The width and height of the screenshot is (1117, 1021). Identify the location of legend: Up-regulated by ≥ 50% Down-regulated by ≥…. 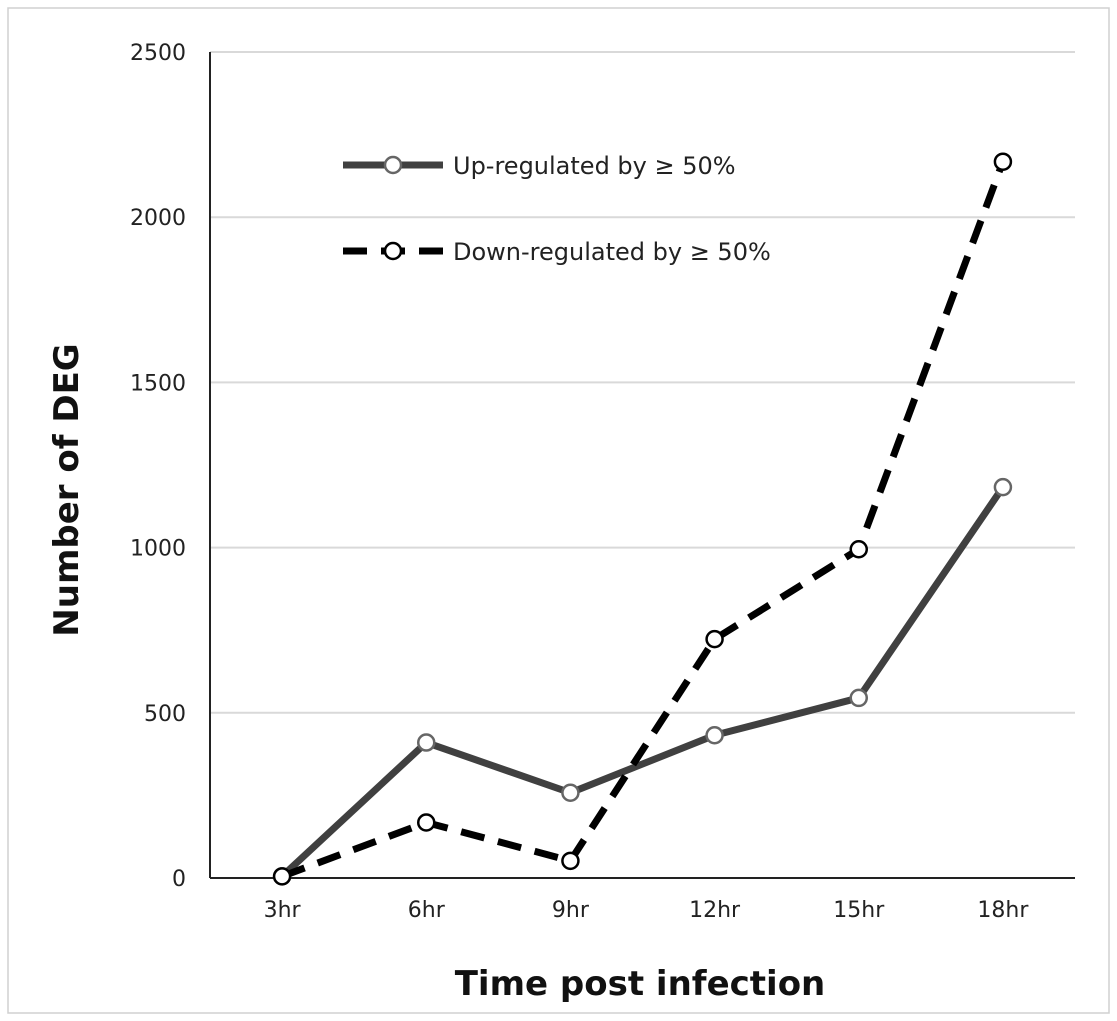
(557, 209).